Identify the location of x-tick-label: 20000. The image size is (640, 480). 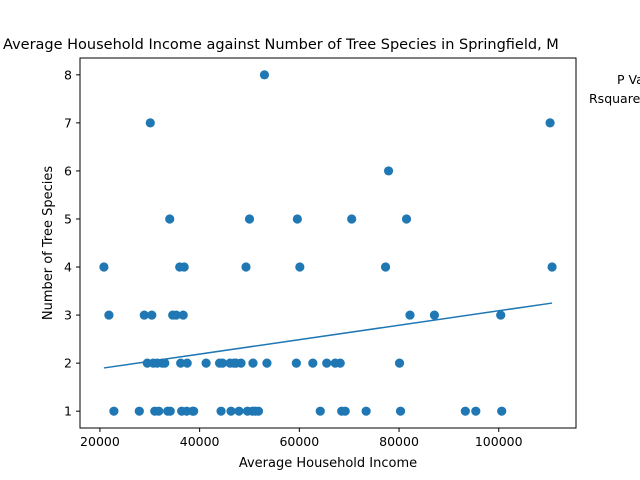
(100, 441).